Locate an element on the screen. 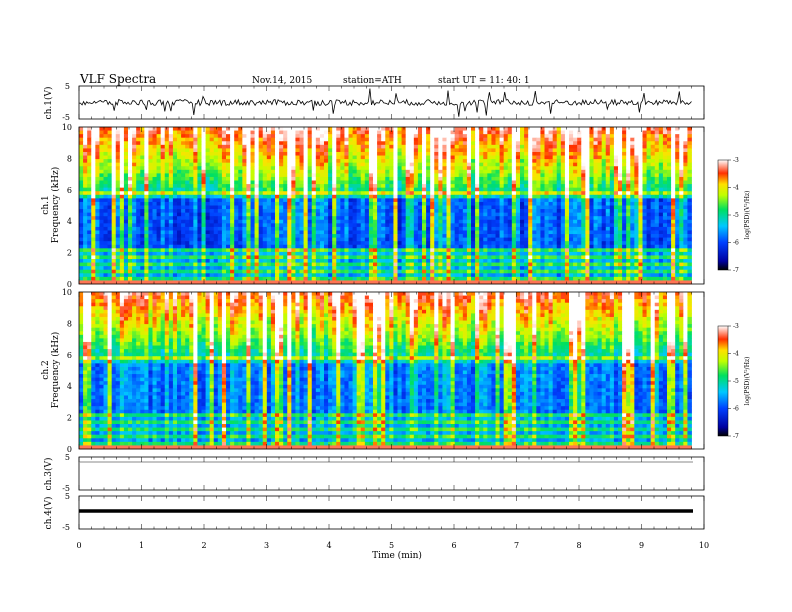  station-label: station=ATH is located at coordinates (372, 81).